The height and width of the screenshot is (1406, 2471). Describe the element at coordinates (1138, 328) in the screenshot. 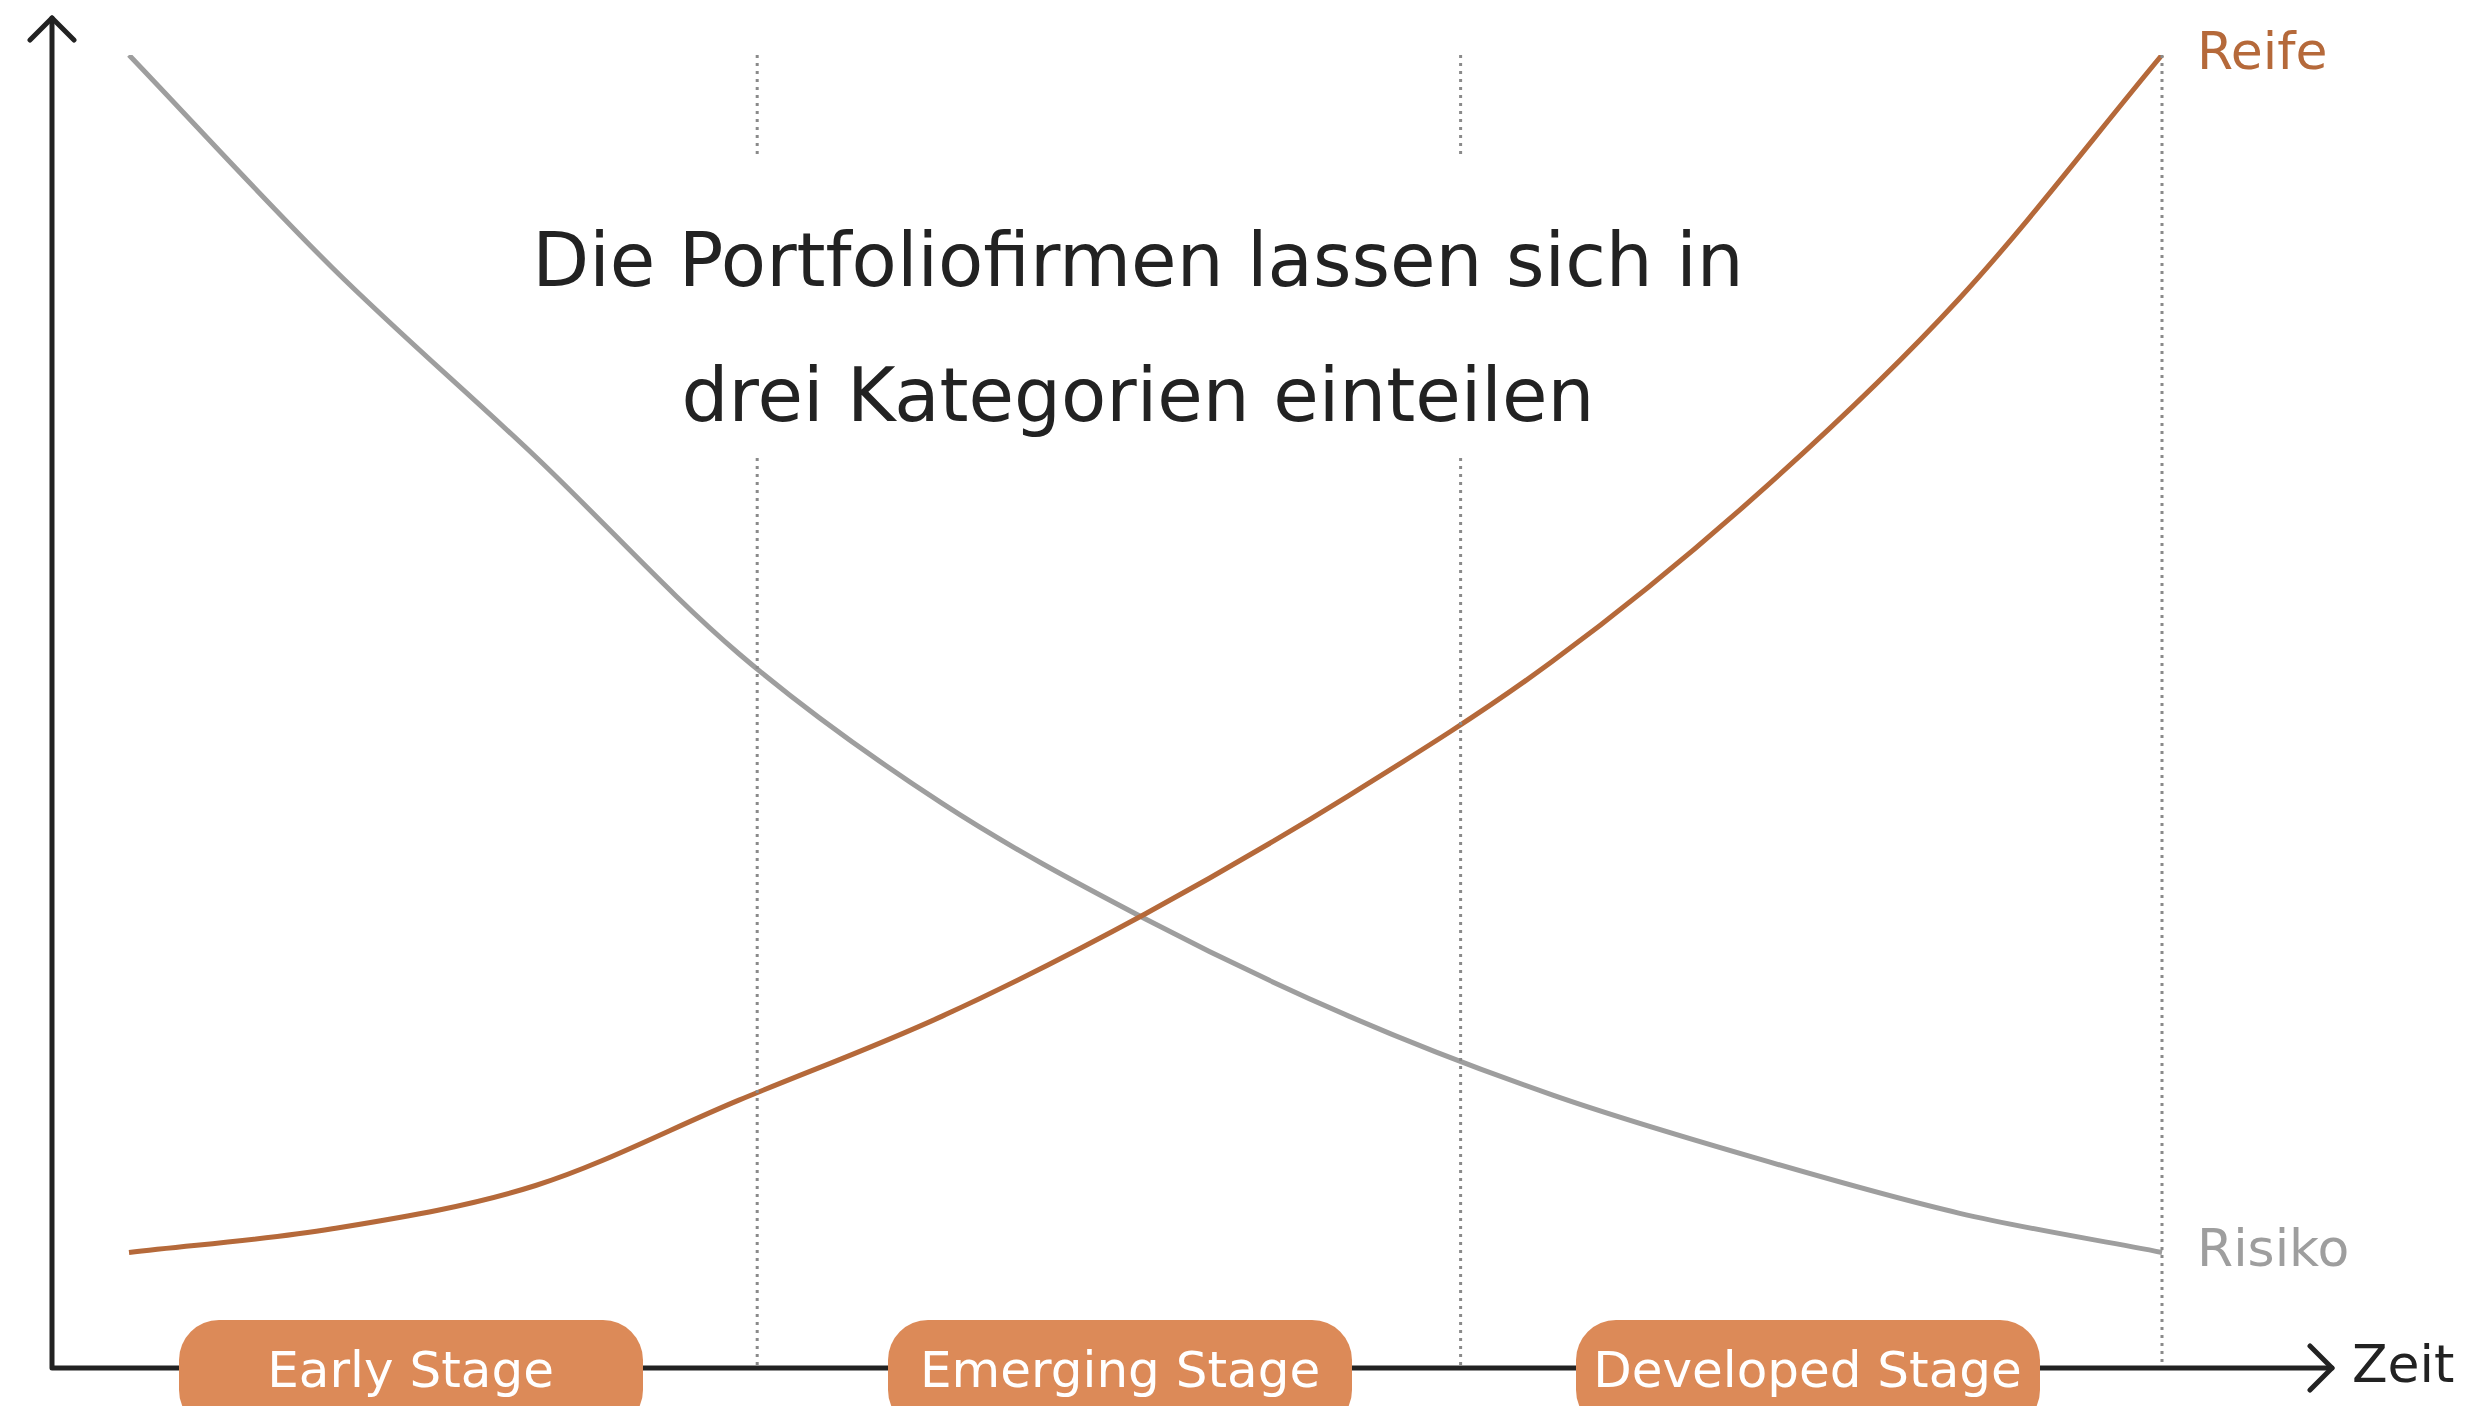

I see `text: Die Portfoliofirmen lassen sich in drei Kategorien einteilen` at that location.